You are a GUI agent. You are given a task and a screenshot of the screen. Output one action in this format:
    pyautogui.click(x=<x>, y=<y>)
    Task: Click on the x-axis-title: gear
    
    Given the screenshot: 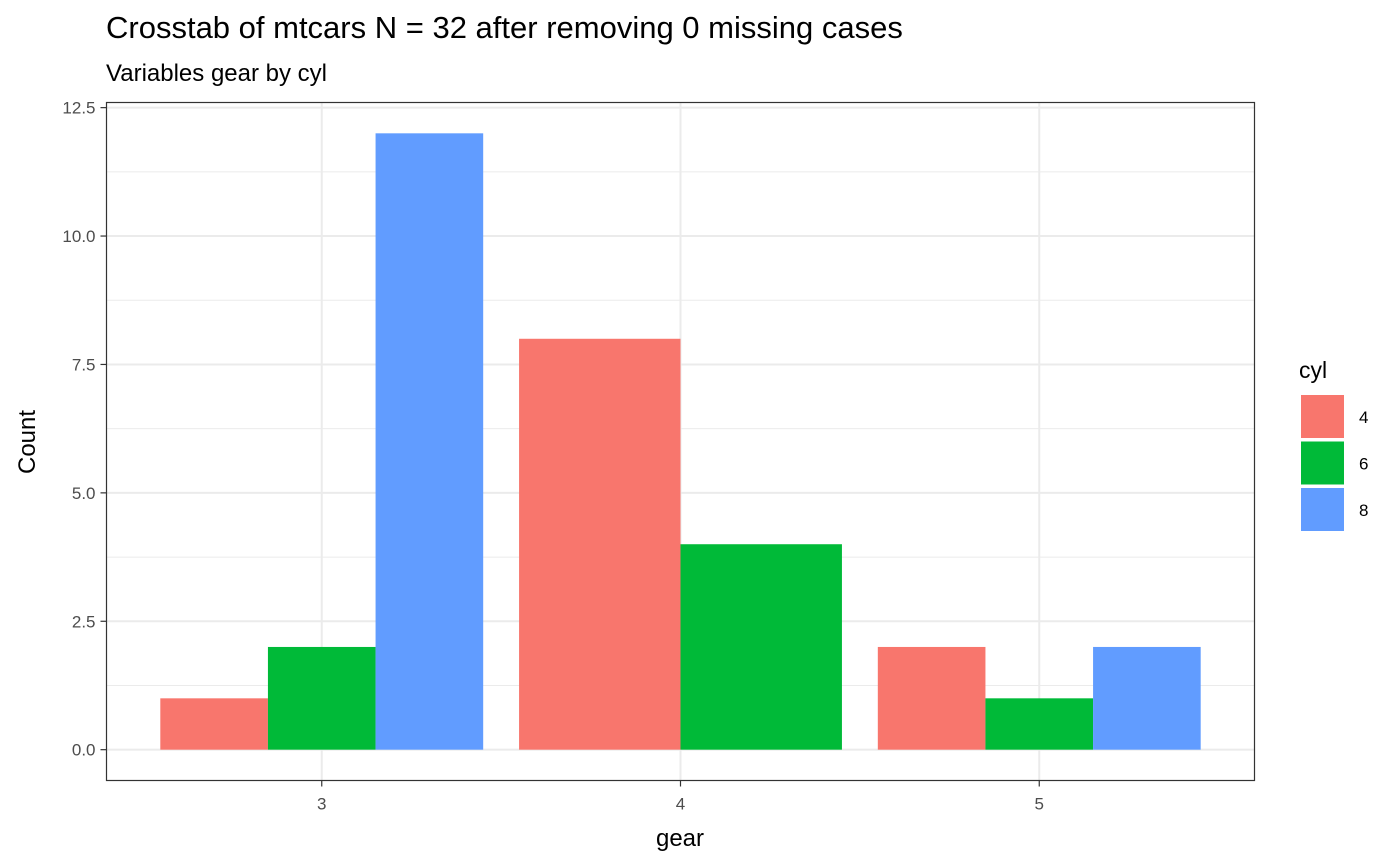 What is the action you would take?
    pyautogui.click(x=680, y=838)
    